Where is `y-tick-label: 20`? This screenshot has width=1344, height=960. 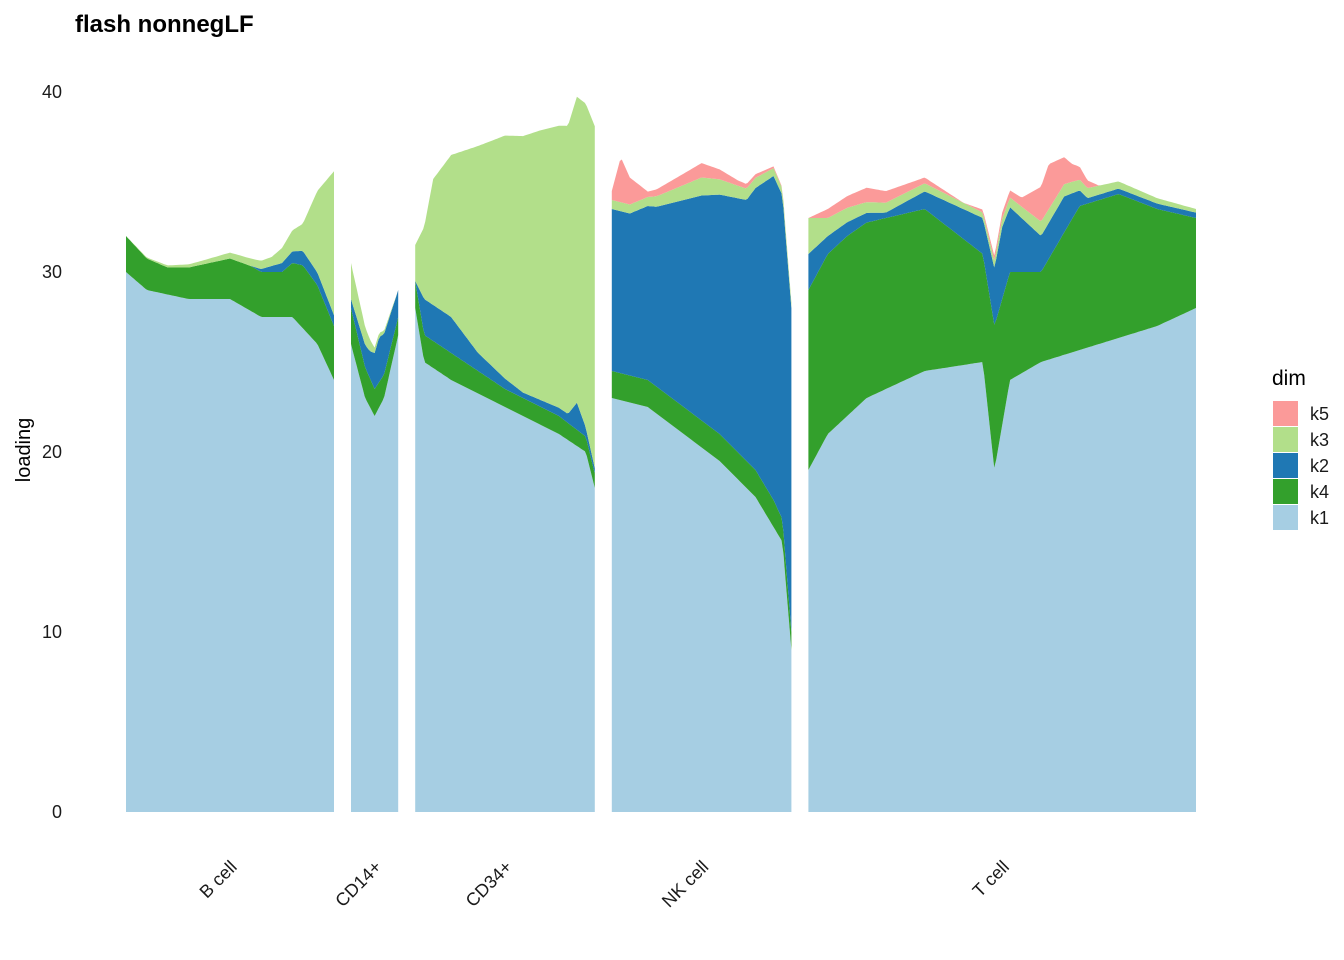
y-tick-label: 20 is located at coordinates (52, 452).